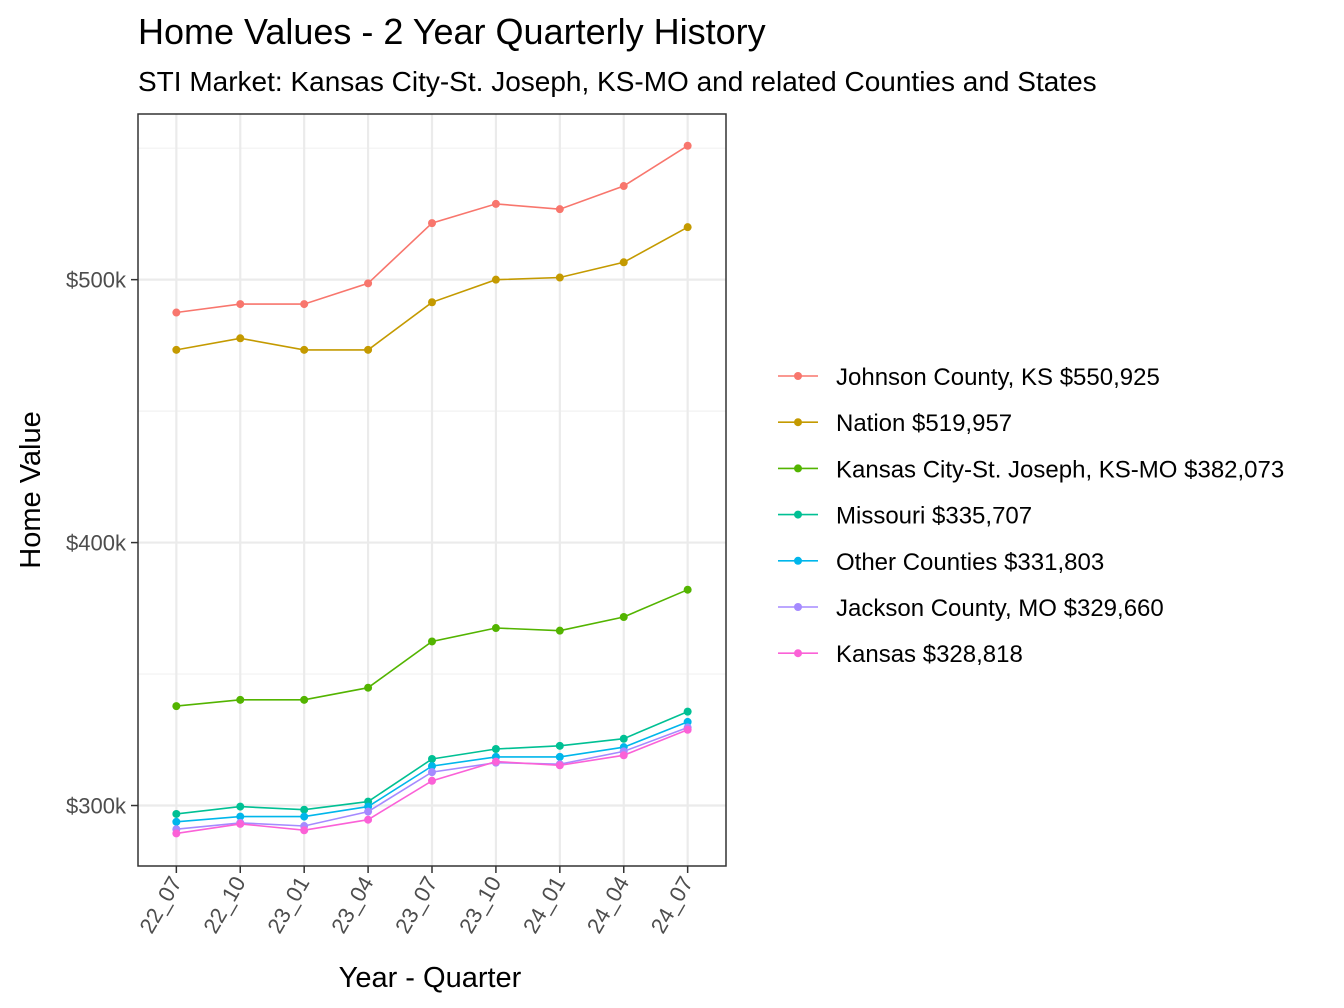 The image size is (1344, 1008). I want to click on y-axis: $300k $400k $500k, so click(102, 543).